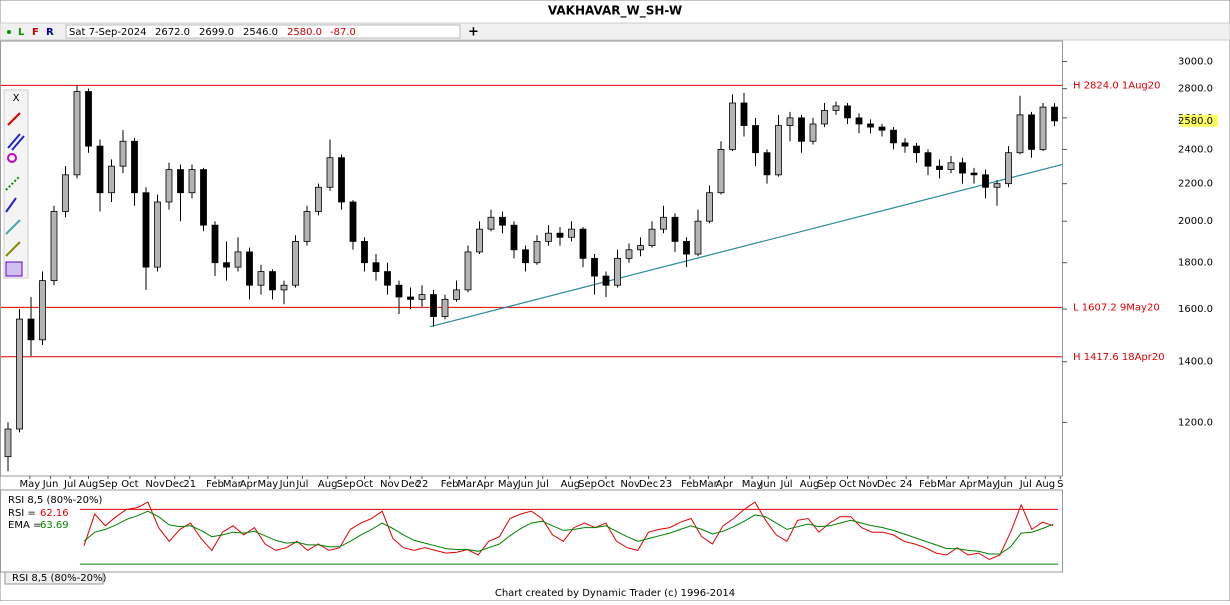 This screenshot has height=605, width=1230. Describe the element at coordinates (16, 98) in the screenshot. I see `close-tool: X` at that location.